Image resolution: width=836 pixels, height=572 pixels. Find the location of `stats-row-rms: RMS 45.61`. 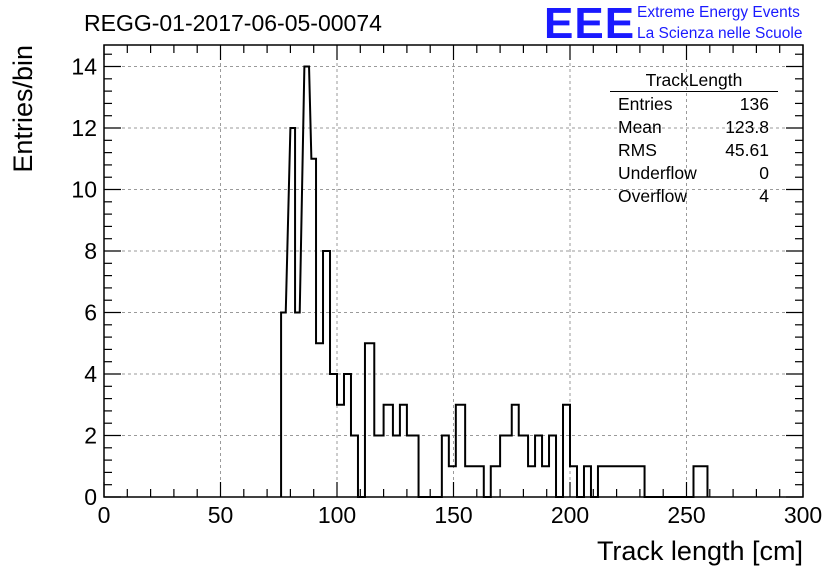

stats-row-rms: RMS 45.61 is located at coordinates (694, 150).